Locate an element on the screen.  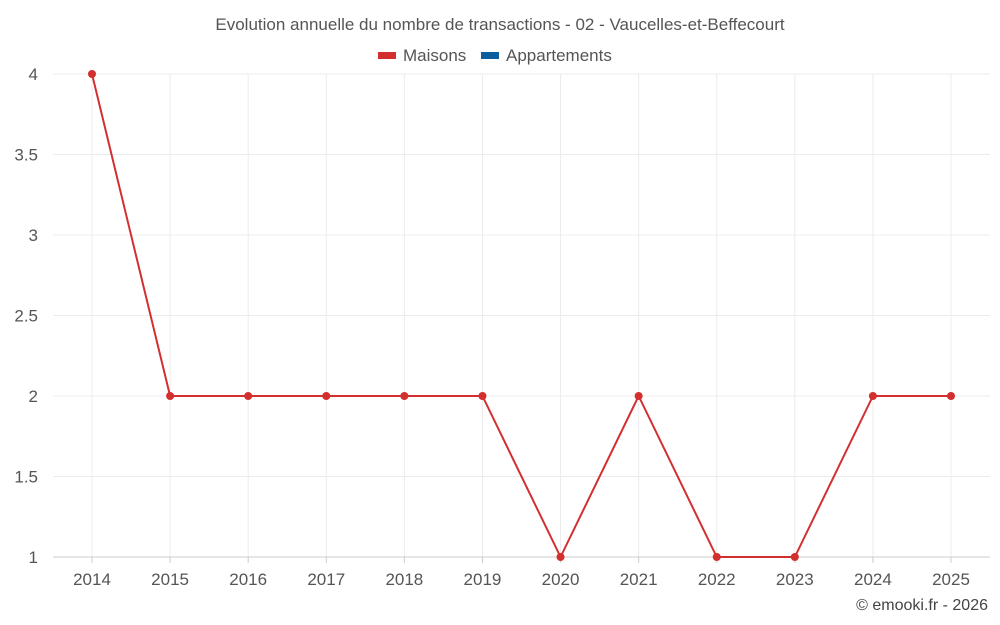
legend-item-maisons: Maisons is located at coordinates (422, 55).